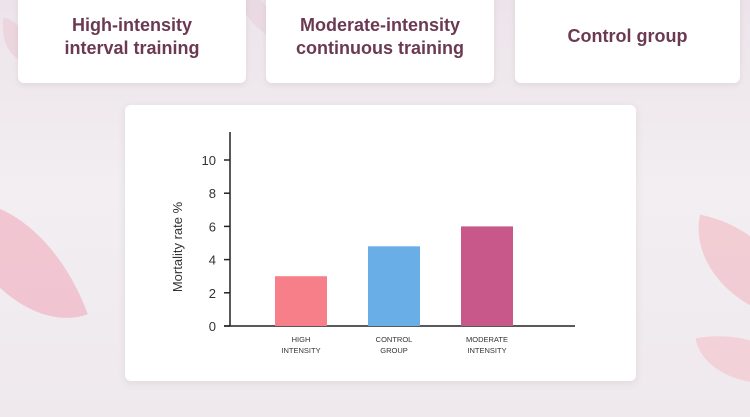 This screenshot has height=417, width=750. I want to click on card-hiit: High-intensity interval training, so click(132, 41).